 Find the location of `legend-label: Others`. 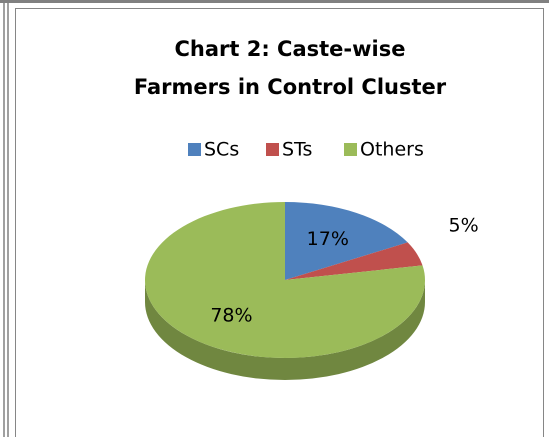

legend-label: Others is located at coordinates (392, 150).